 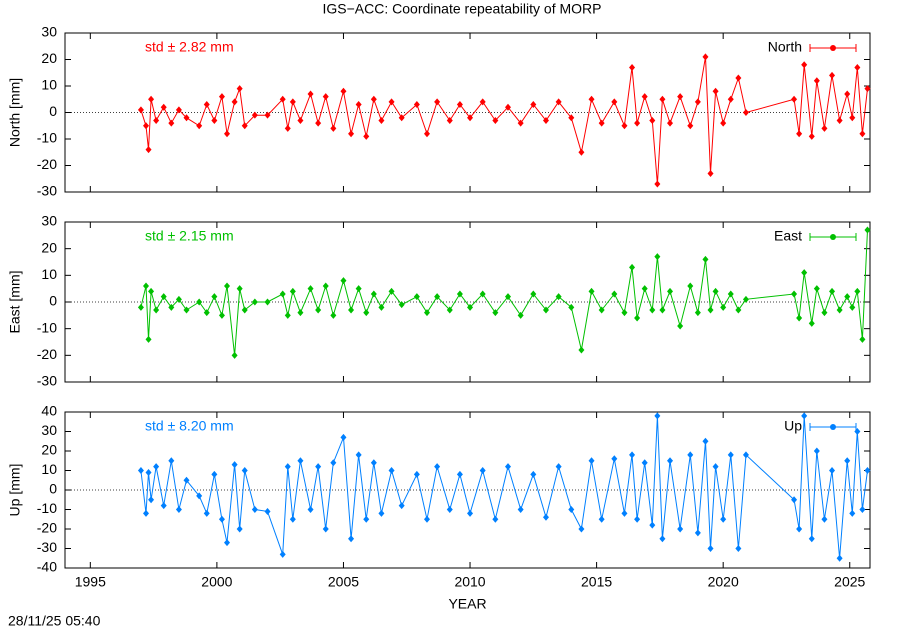 What do you see at coordinates (189, 236) in the screenshot?
I see `annotation: std ± 2.15 mm` at bounding box center [189, 236].